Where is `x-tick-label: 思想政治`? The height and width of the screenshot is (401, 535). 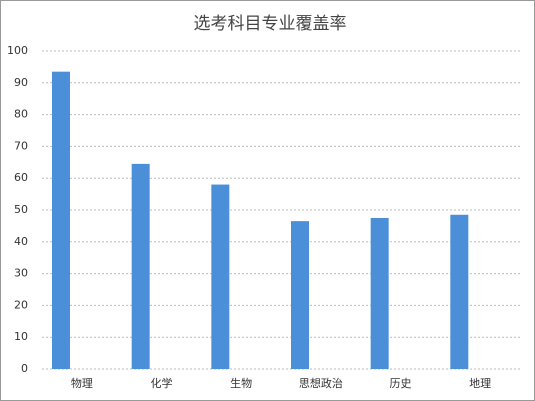
x-tick-label: 思想政治 is located at coordinates (321, 383).